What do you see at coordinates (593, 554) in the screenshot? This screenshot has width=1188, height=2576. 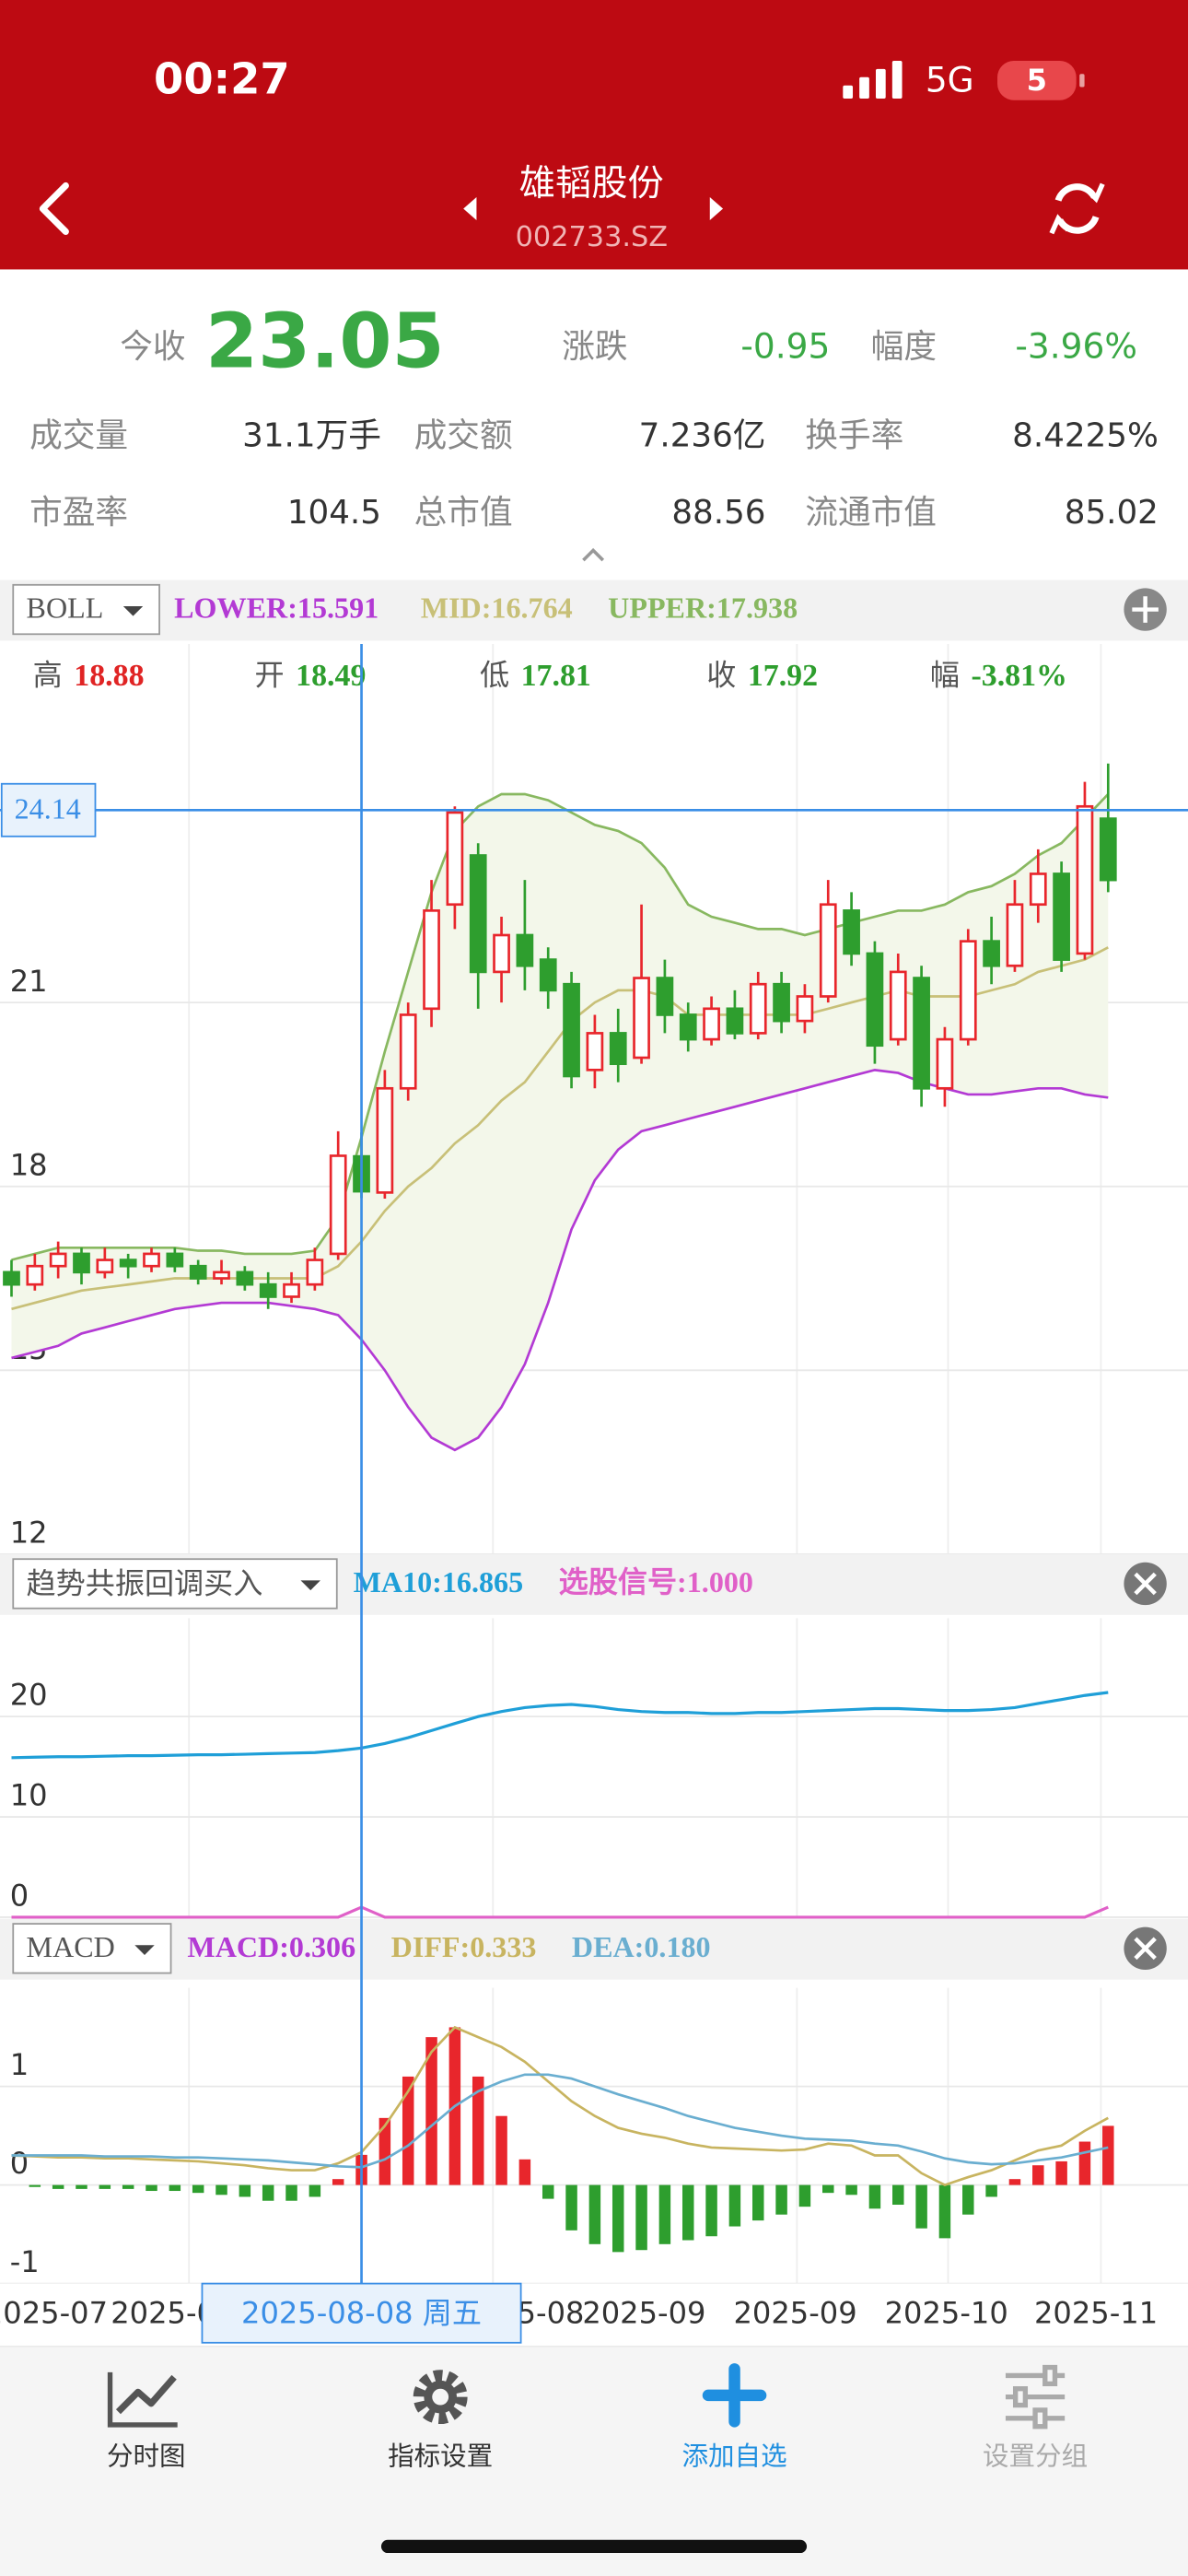 I see `collapse-chevron` at bounding box center [593, 554].